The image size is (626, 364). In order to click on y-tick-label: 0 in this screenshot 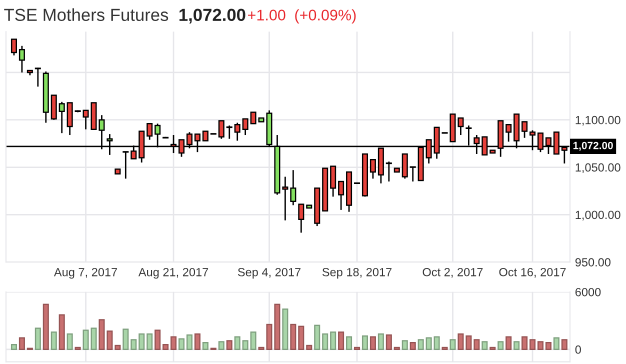, I will do `click(578, 349)`.